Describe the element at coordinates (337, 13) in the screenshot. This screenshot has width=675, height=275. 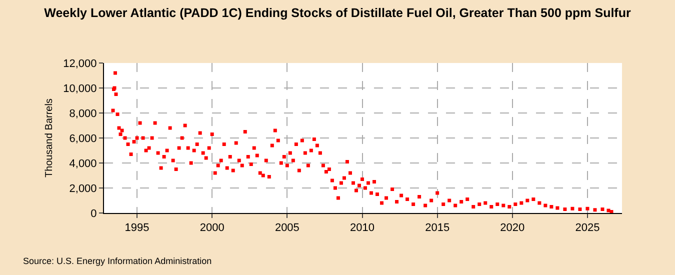
I see `chart-title: Weekly Lower Atlantic (PADD 1C) Ending Stocks of Distillate Fuel Oil, Greater Than 500 ppm Sulfur` at that location.